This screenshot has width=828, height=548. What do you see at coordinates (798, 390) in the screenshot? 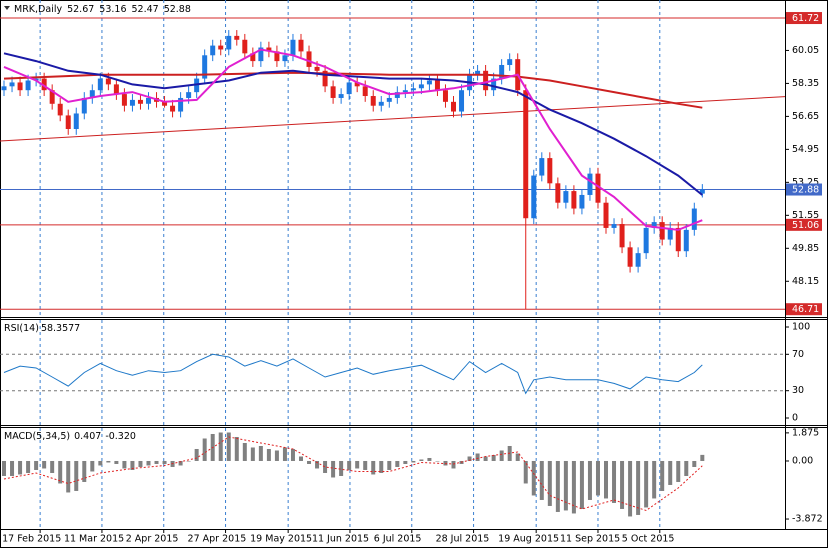
I see `y-tick-label: 30` at bounding box center [798, 390].